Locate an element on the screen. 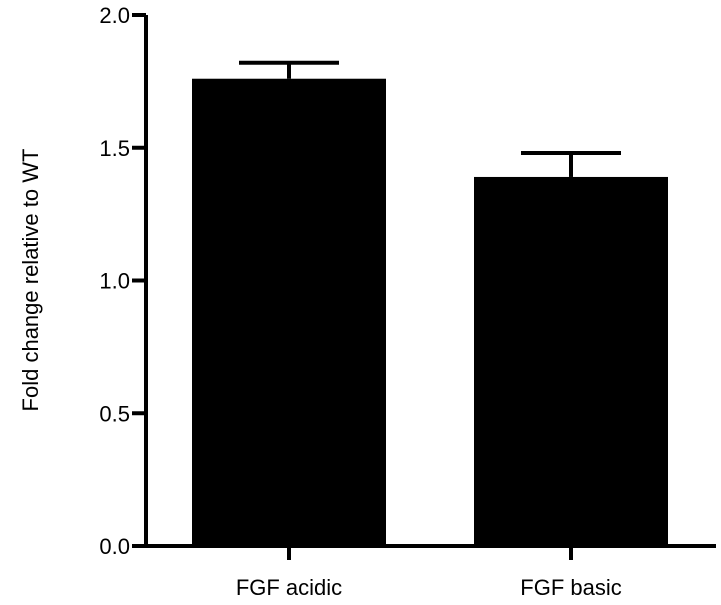 This screenshot has height=605, width=721. y-axis-title: Fold change relative to WT is located at coordinates (30, 280).